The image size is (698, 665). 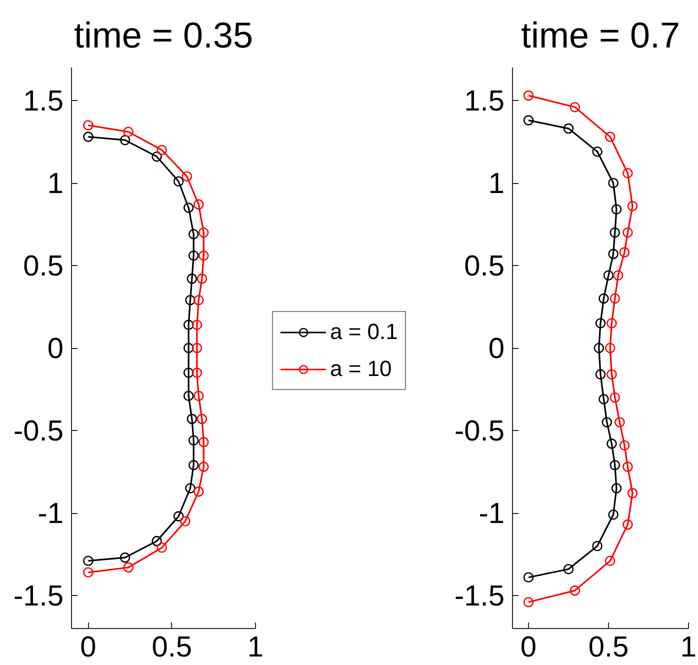 What do you see at coordinates (164, 35) in the screenshot?
I see `chart-title: time = 0.35` at bounding box center [164, 35].